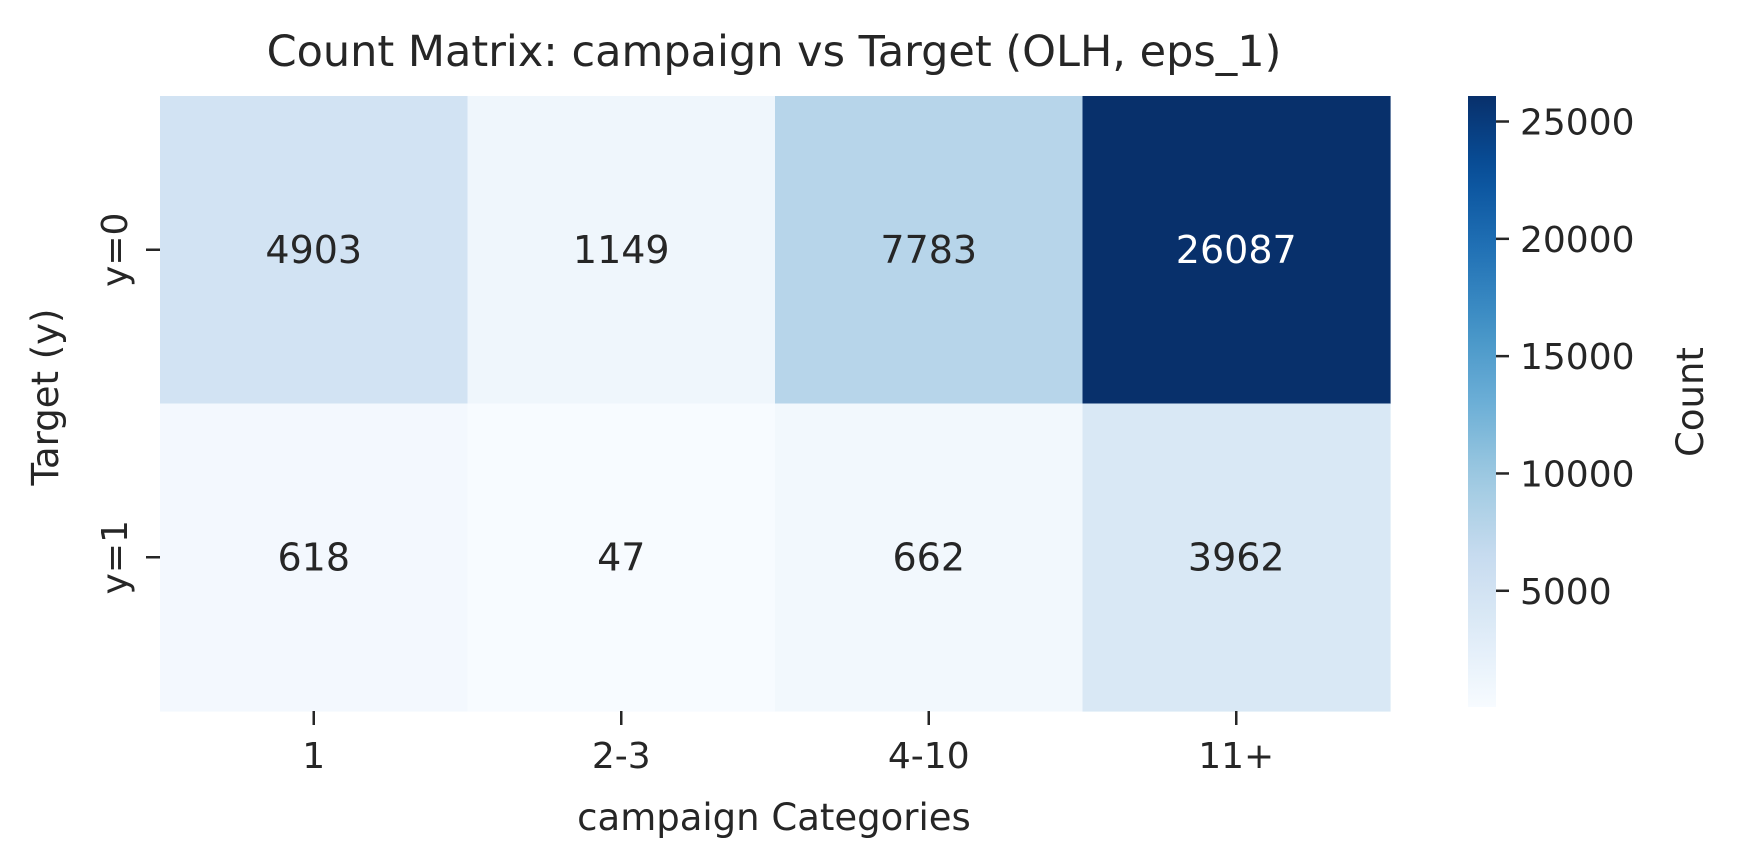  What do you see at coordinates (1551, 401) in the screenshot?
I see `colorbar: 5000 10000 15000 20000 25000` at bounding box center [1551, 401].